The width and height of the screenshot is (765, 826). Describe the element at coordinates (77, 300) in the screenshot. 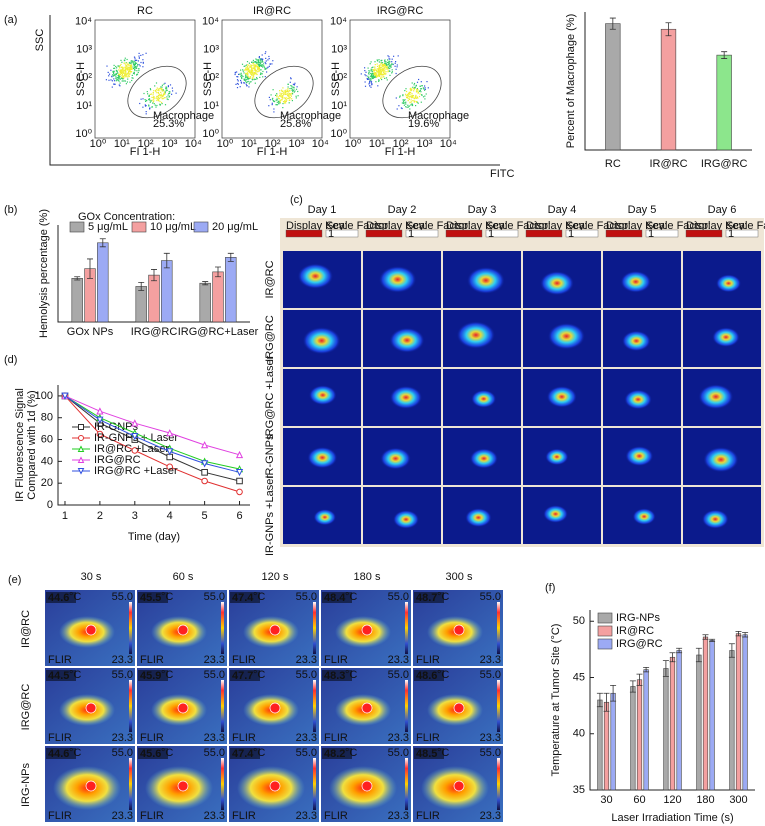

I see `bar` at that location.